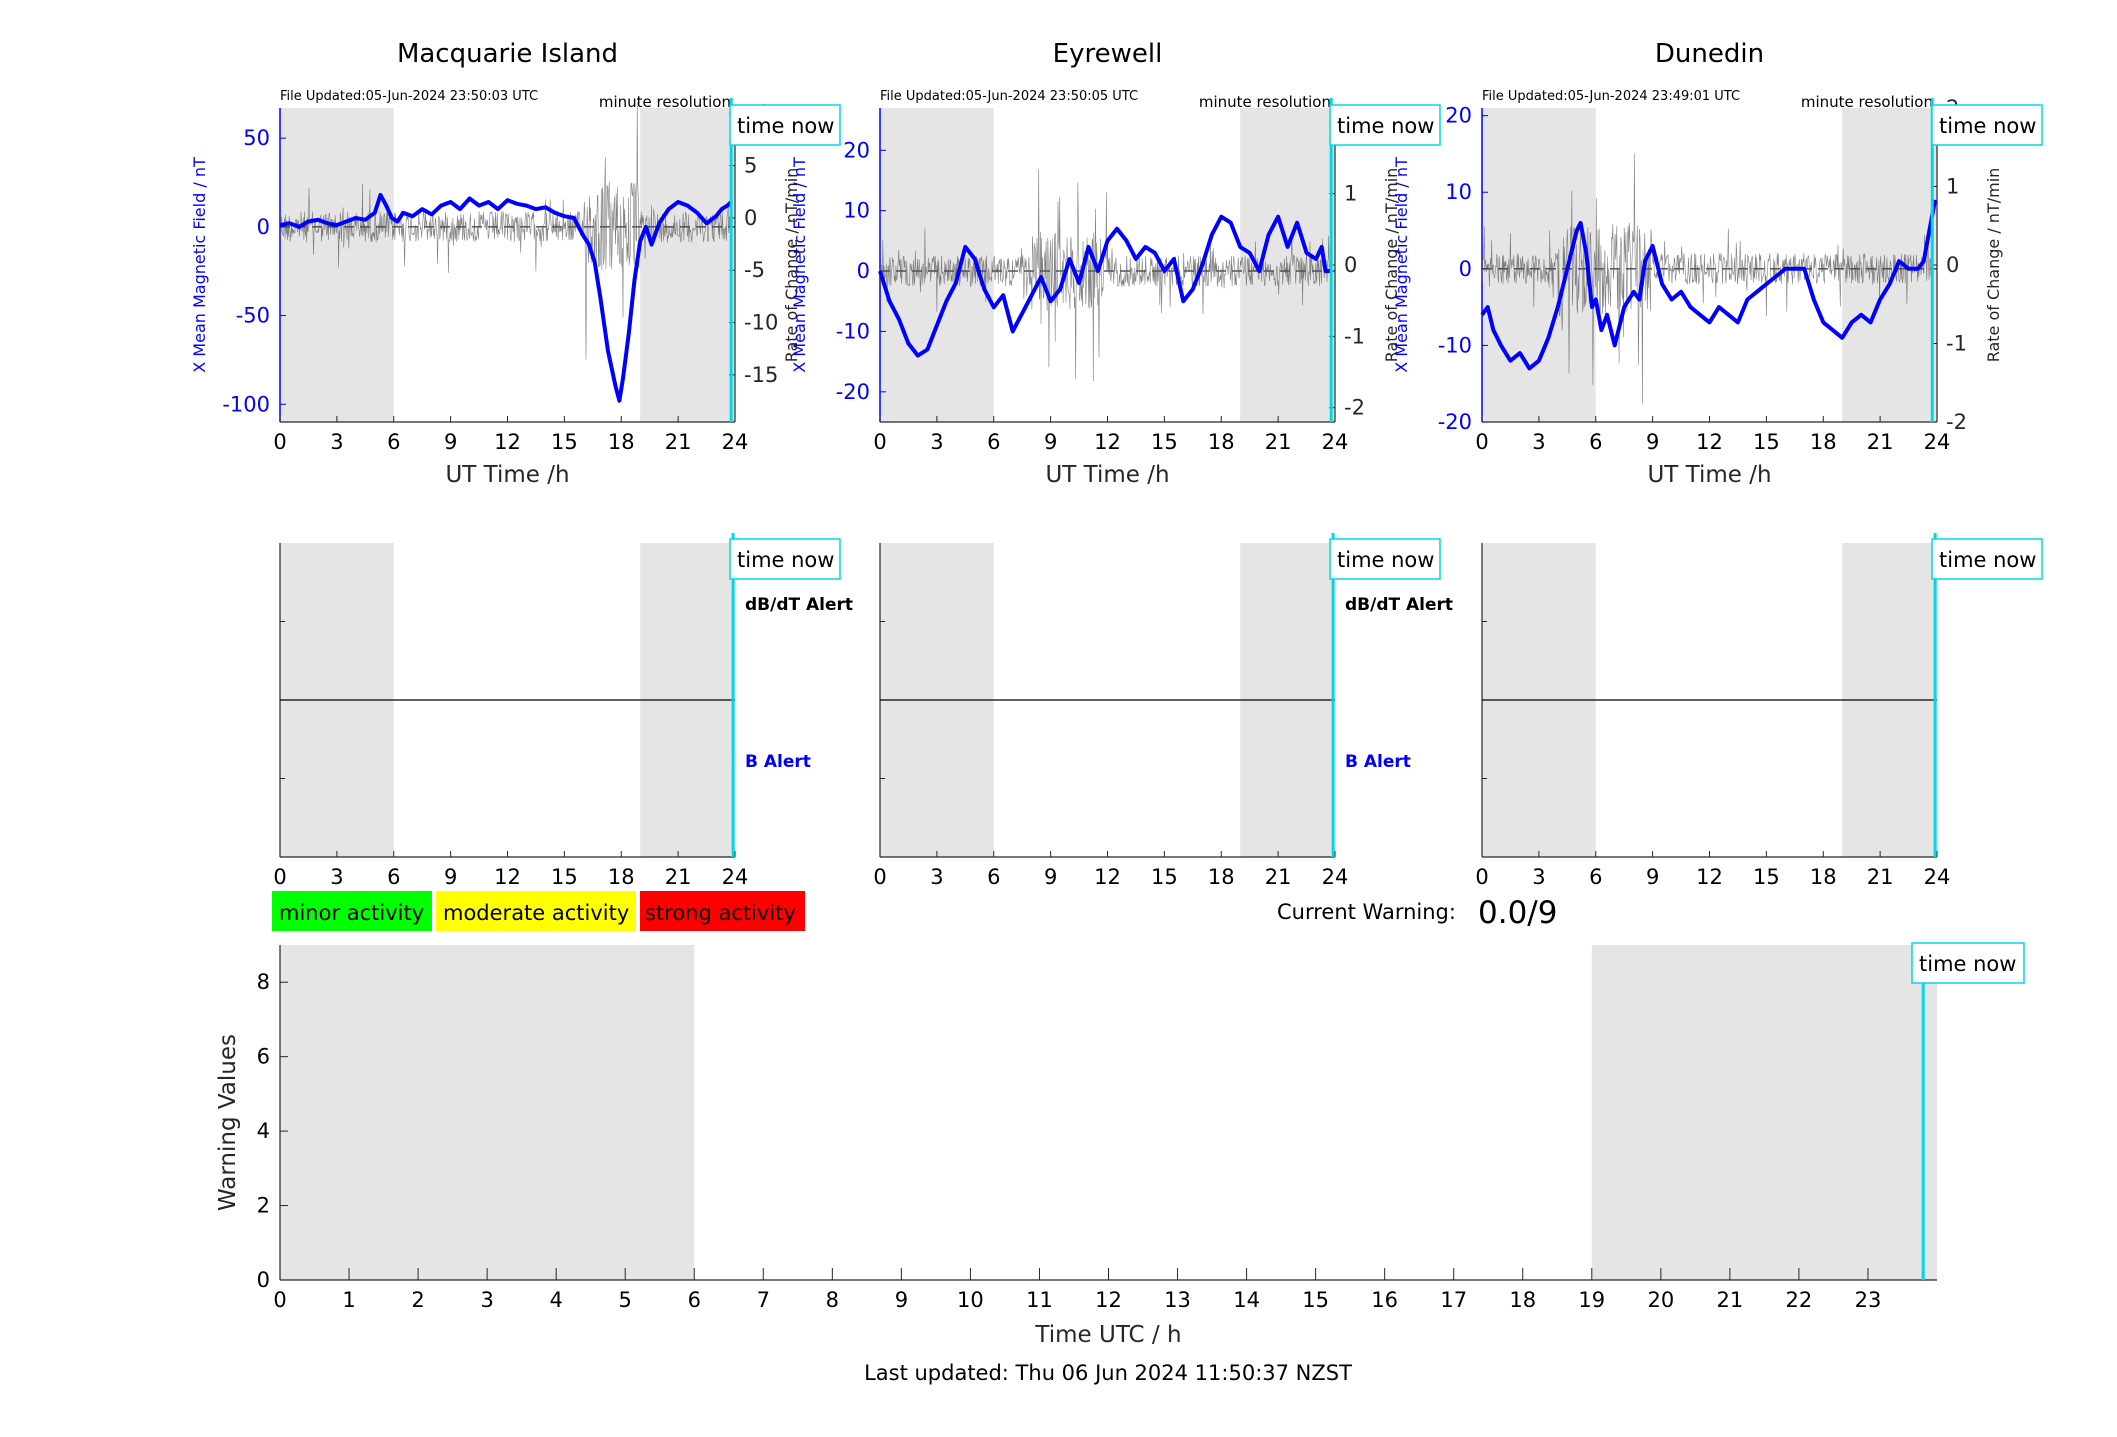 This screenshot has width=2117, height=1437. Describe the element at coordinates (799, 605) in the screenshot. I see `dbdt-alert-label: dB/dT Alert` at that location.